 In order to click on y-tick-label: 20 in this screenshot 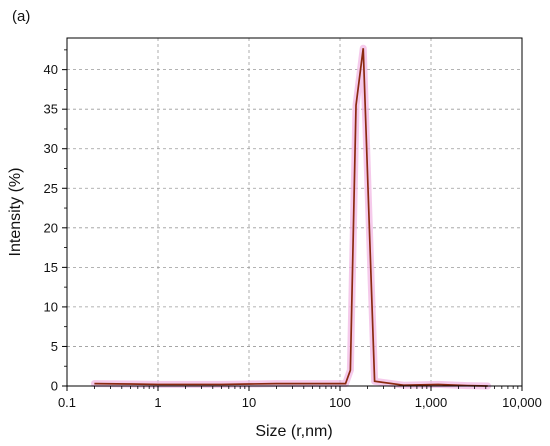, I will do `click(51, 227)`.